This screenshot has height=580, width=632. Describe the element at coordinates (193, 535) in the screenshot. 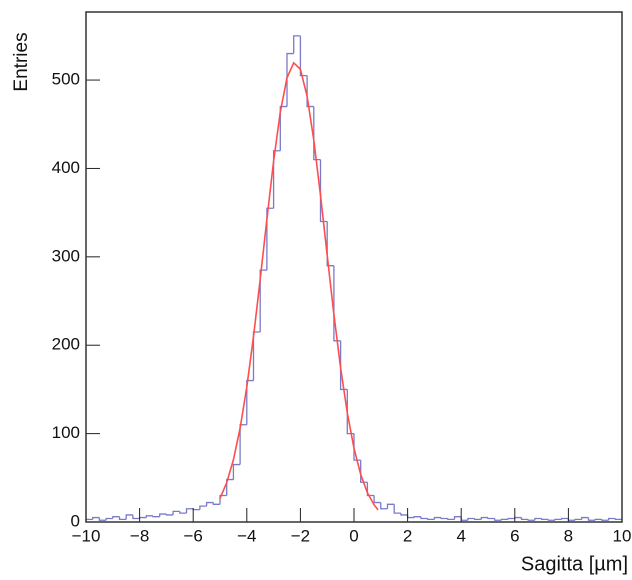

I see `x-tick-label: −6` at that location.